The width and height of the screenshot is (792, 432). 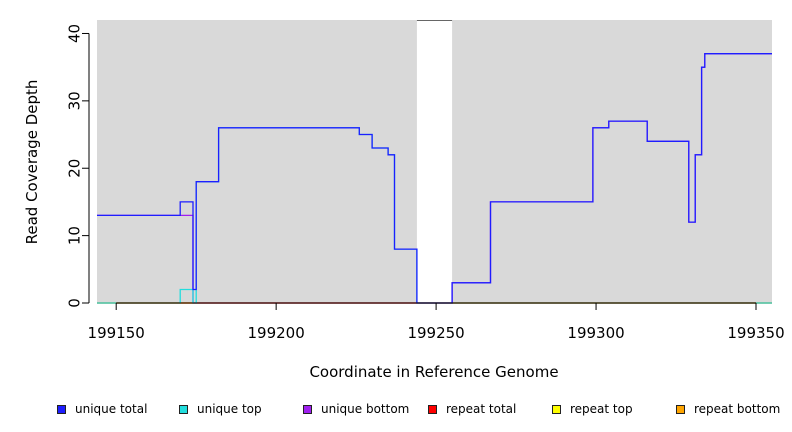 What do you see at coordinates (433, 372) in the screenshot?
I see `x-axis-title: Coordinate in Reference Genome` at bounding box center [433, 372].